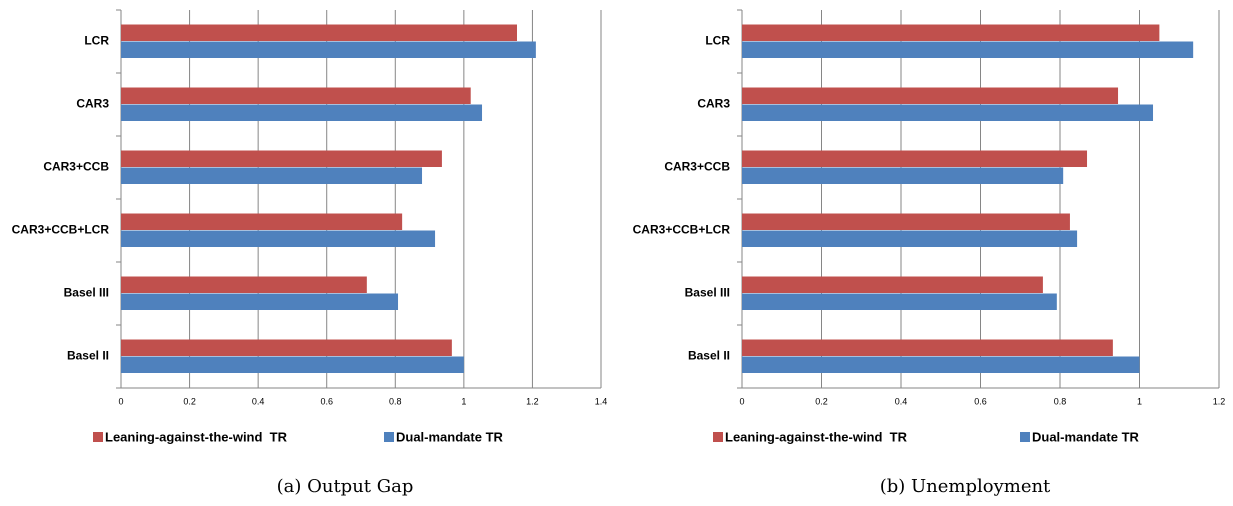 This screenshot has width=1233, height=506. Describe the element at coordinates (601, 401) in the screenshot. I see `x-tick-label: 1.4` at that location.